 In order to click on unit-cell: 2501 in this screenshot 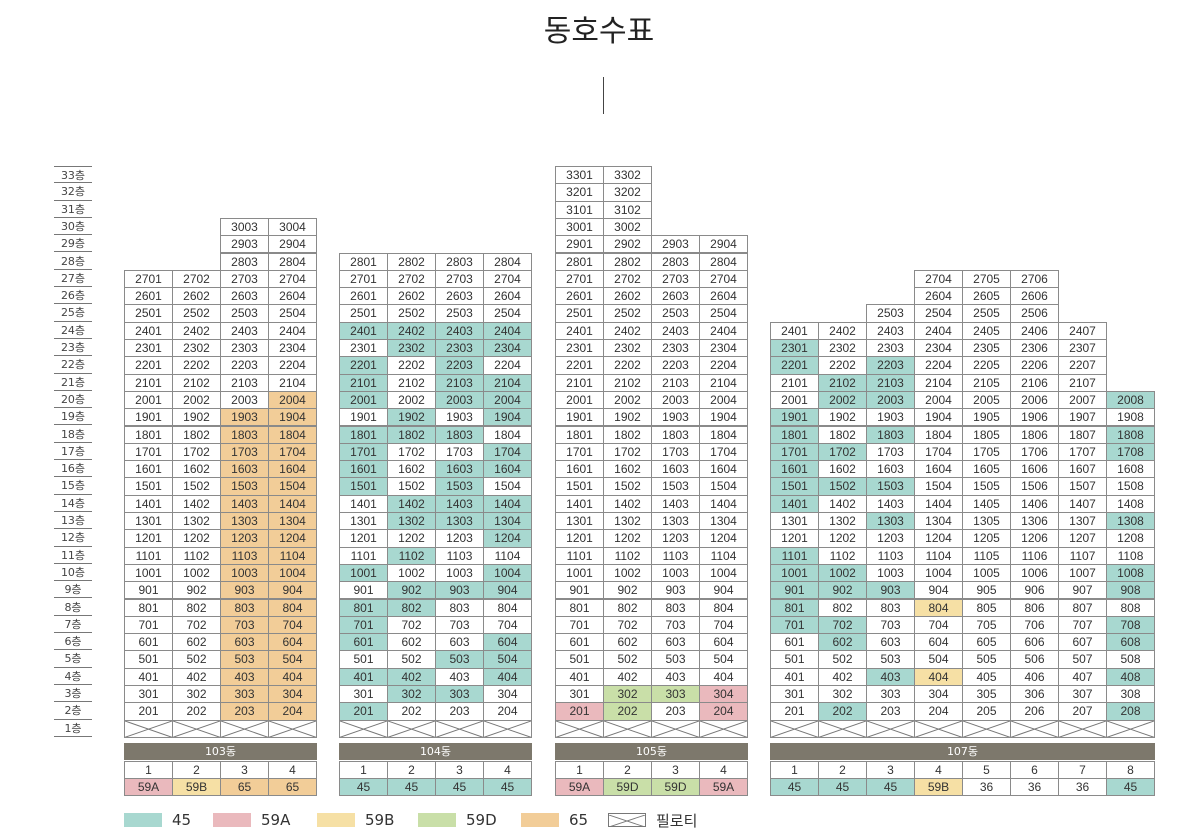, I will do `click(579, 313)`.